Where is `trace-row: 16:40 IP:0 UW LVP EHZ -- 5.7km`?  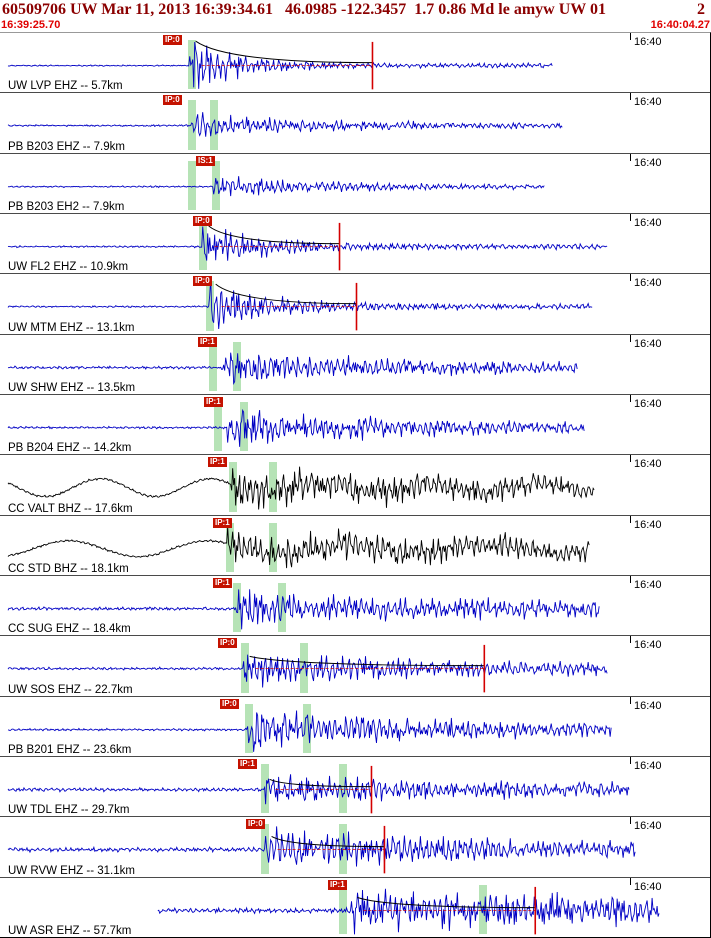
trace-row: 16:40 IP:0 UW LVP EHZ -- 5.7km is located at coordinates (355, 63).